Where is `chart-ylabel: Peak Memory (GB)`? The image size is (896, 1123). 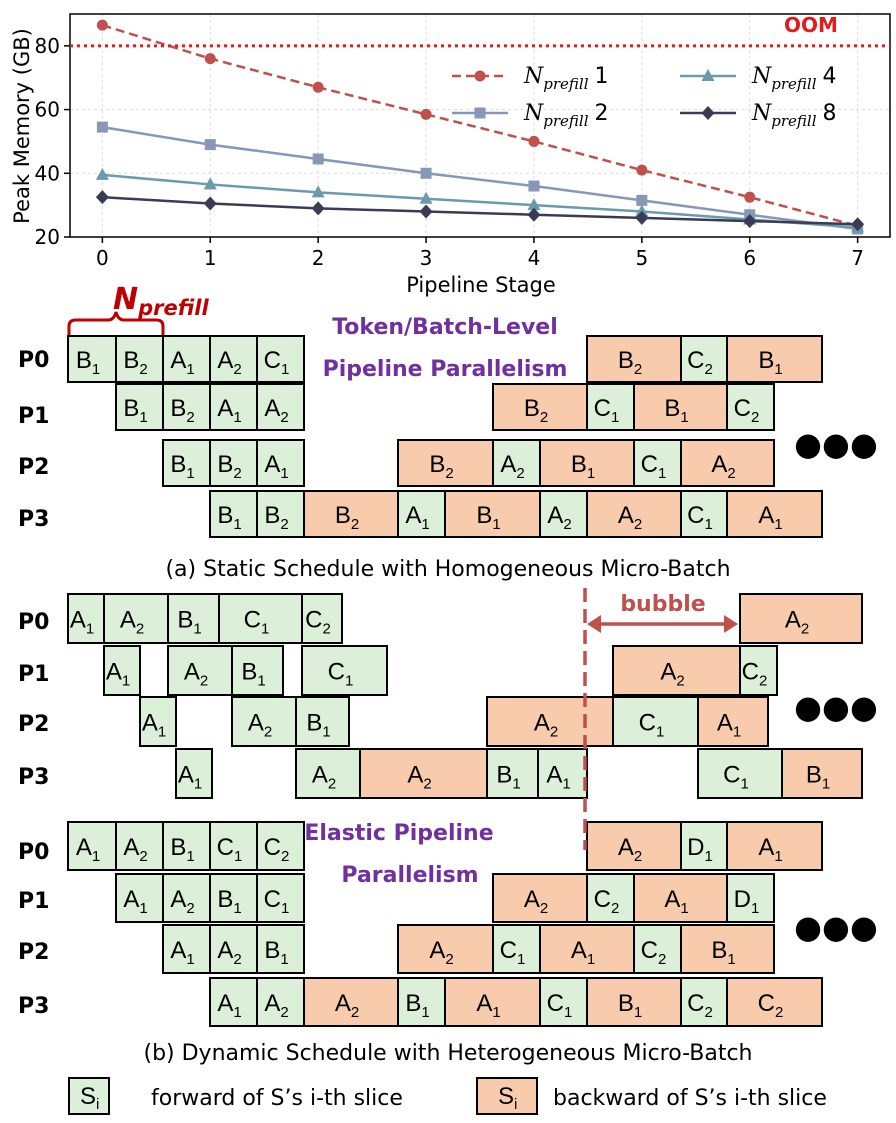 chart-ylabel: Peak Memory (GB) is located at coordinates (22, 126).